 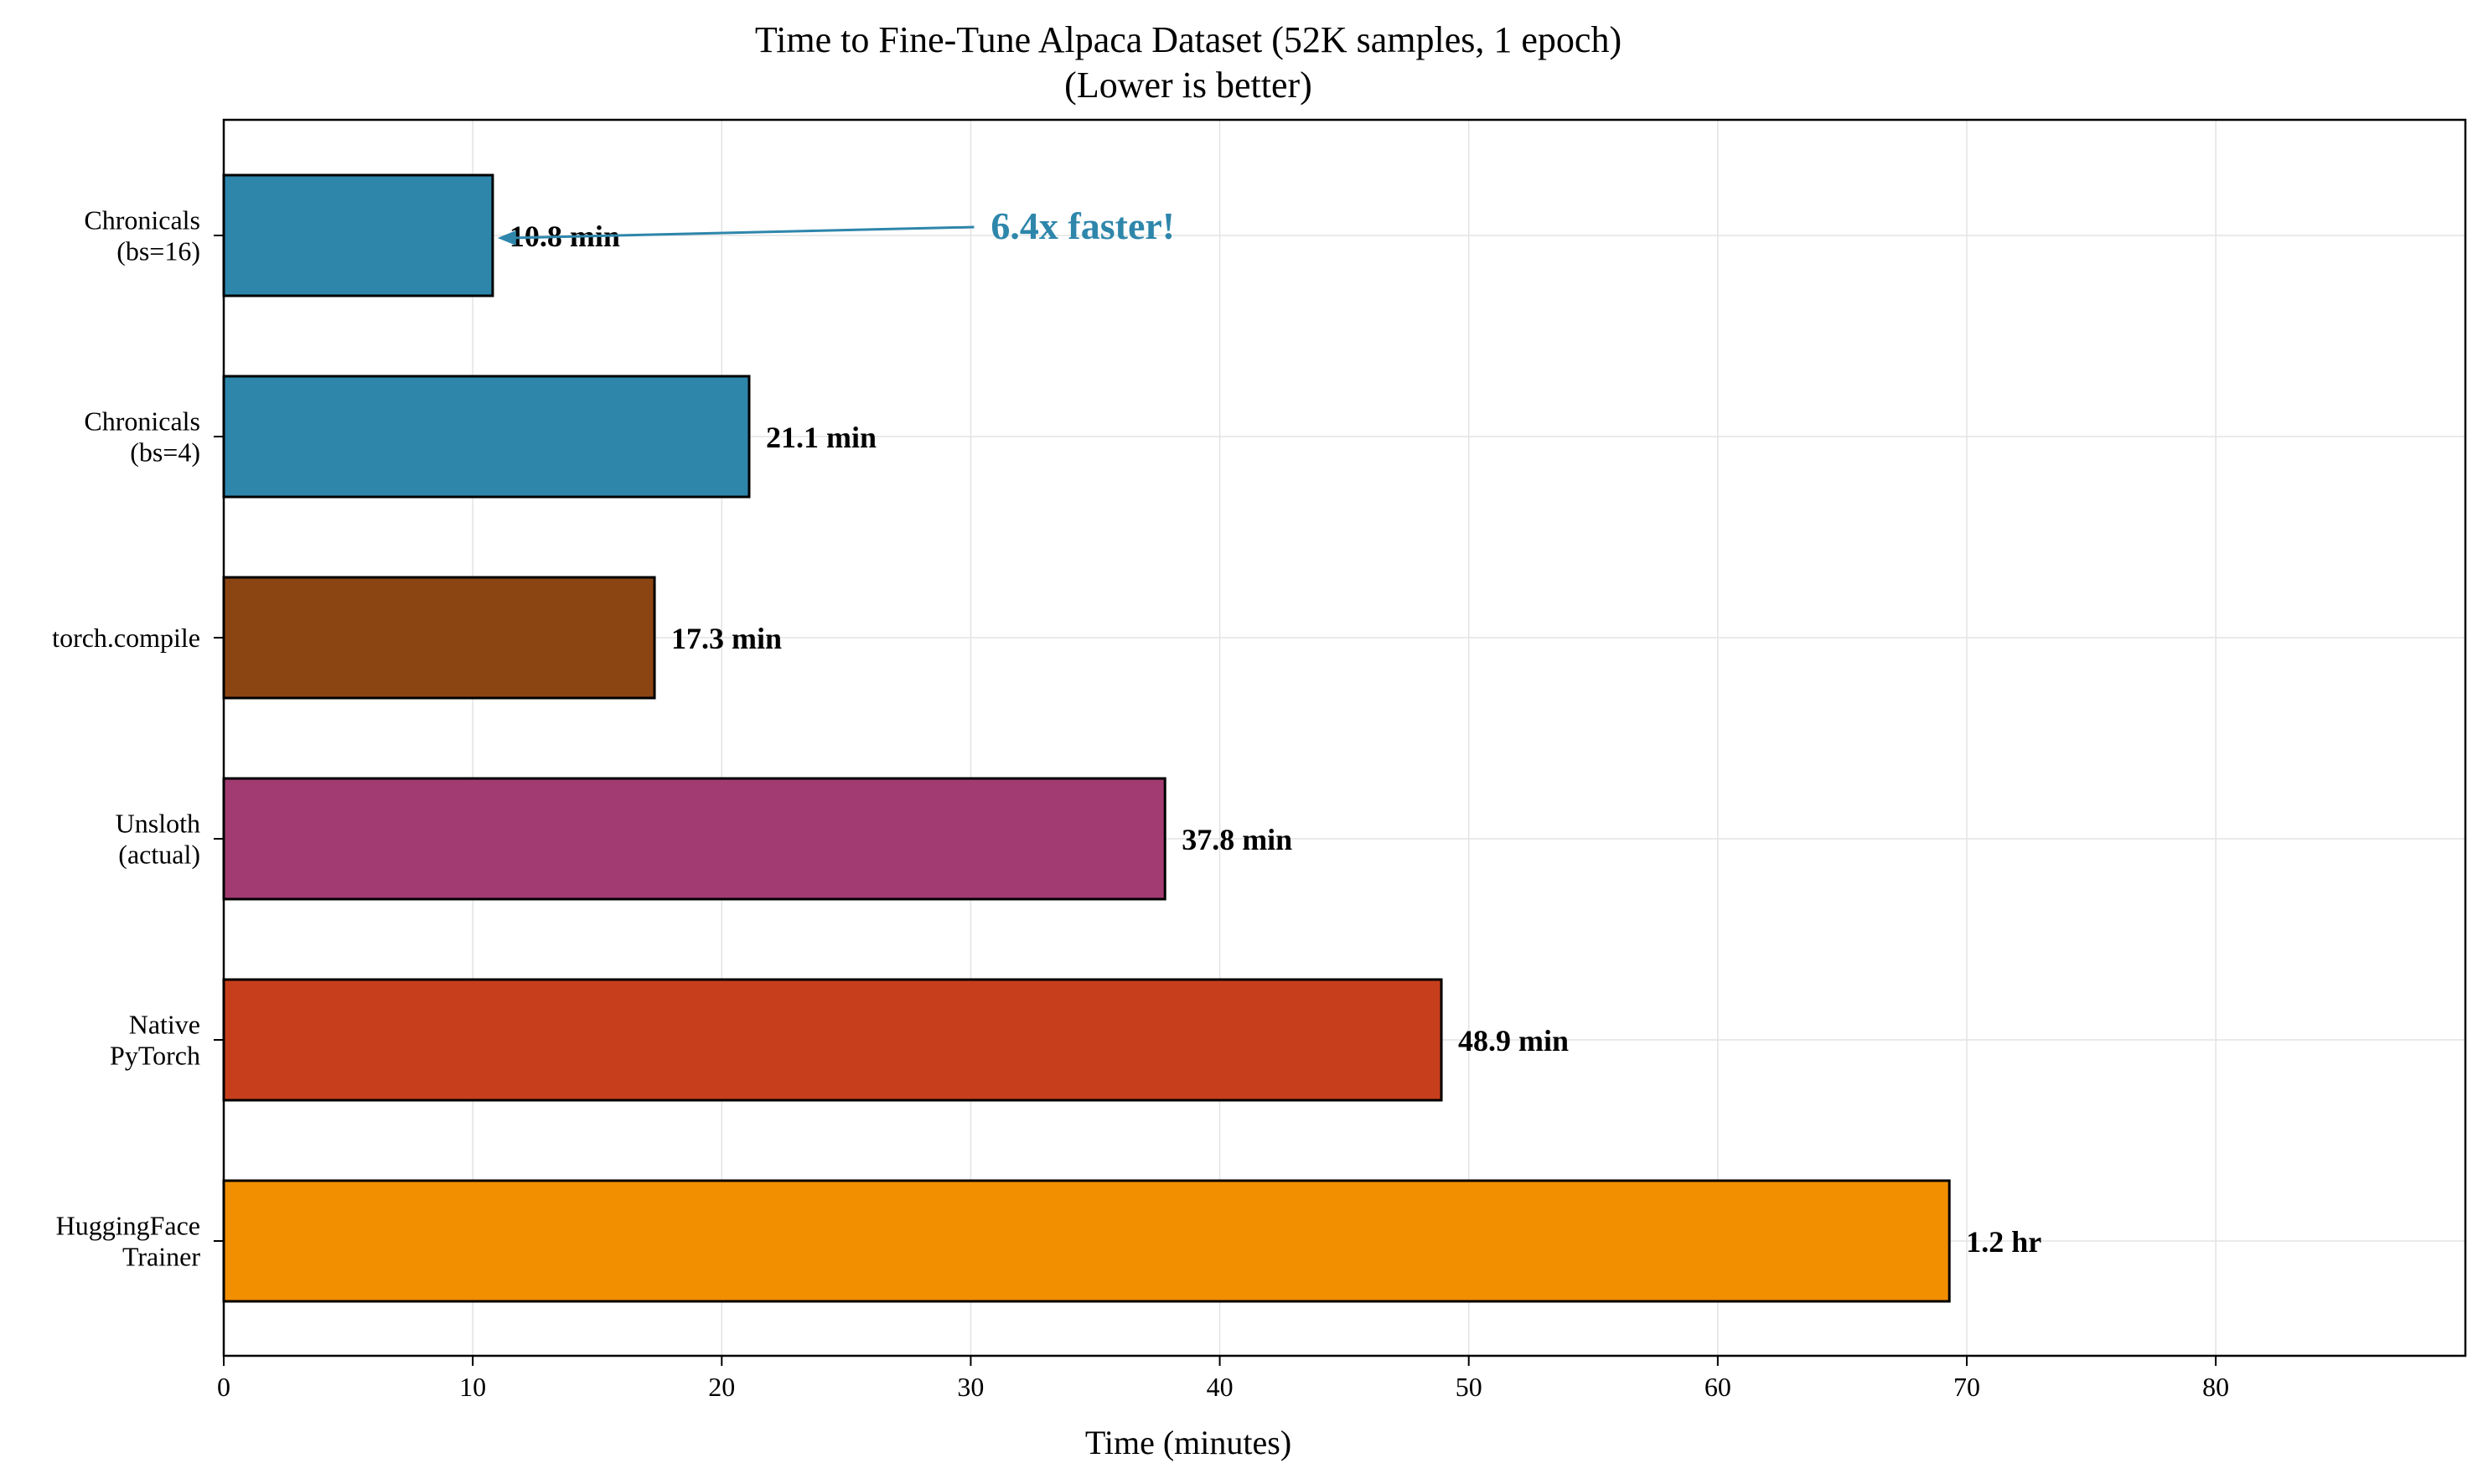 What do you see at coordinates (155, 1056) in the screenshot?
I see `y-tick-label: PyTorch` at bounding box center [155, 1056].